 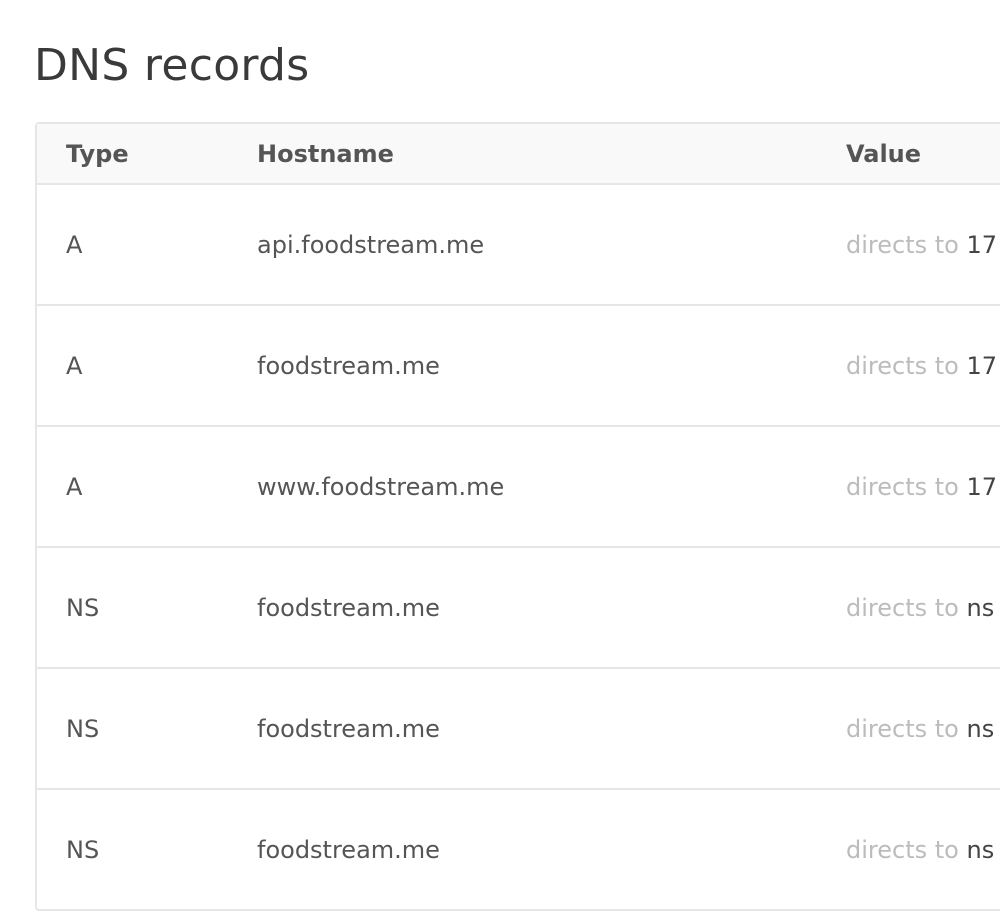 What do you see at coordinates (518, 153) in the screenshot?
I see `header-row: Type Hostname Value` at bounding box center [518, 153].